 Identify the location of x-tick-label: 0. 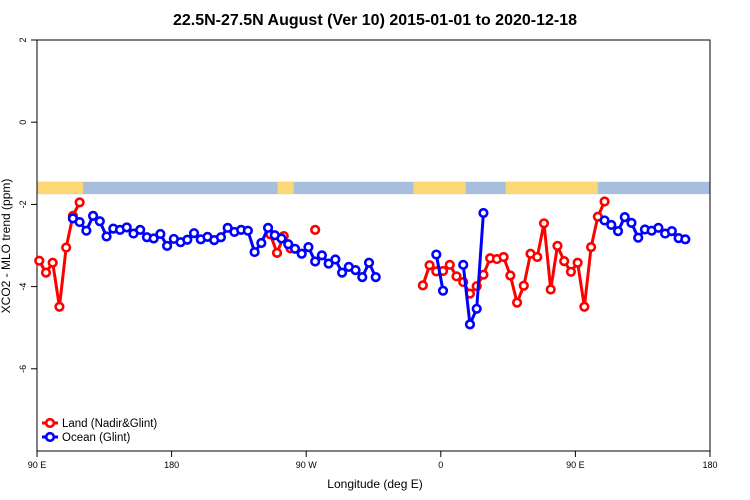
(440, 465).